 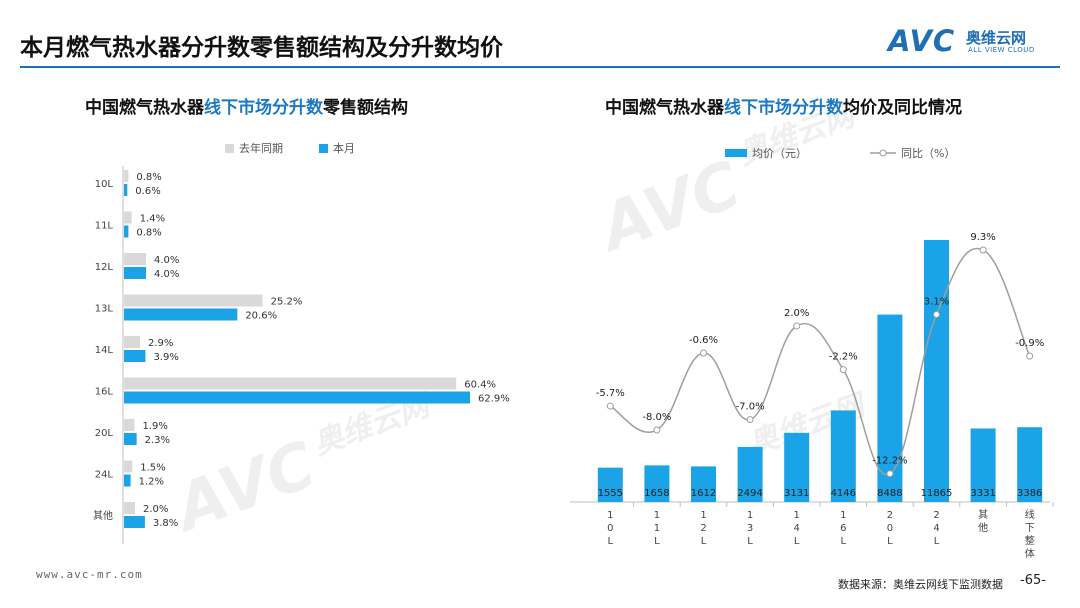 I want to click on bar-value-label: 3386, so click(x=1029, y=493).